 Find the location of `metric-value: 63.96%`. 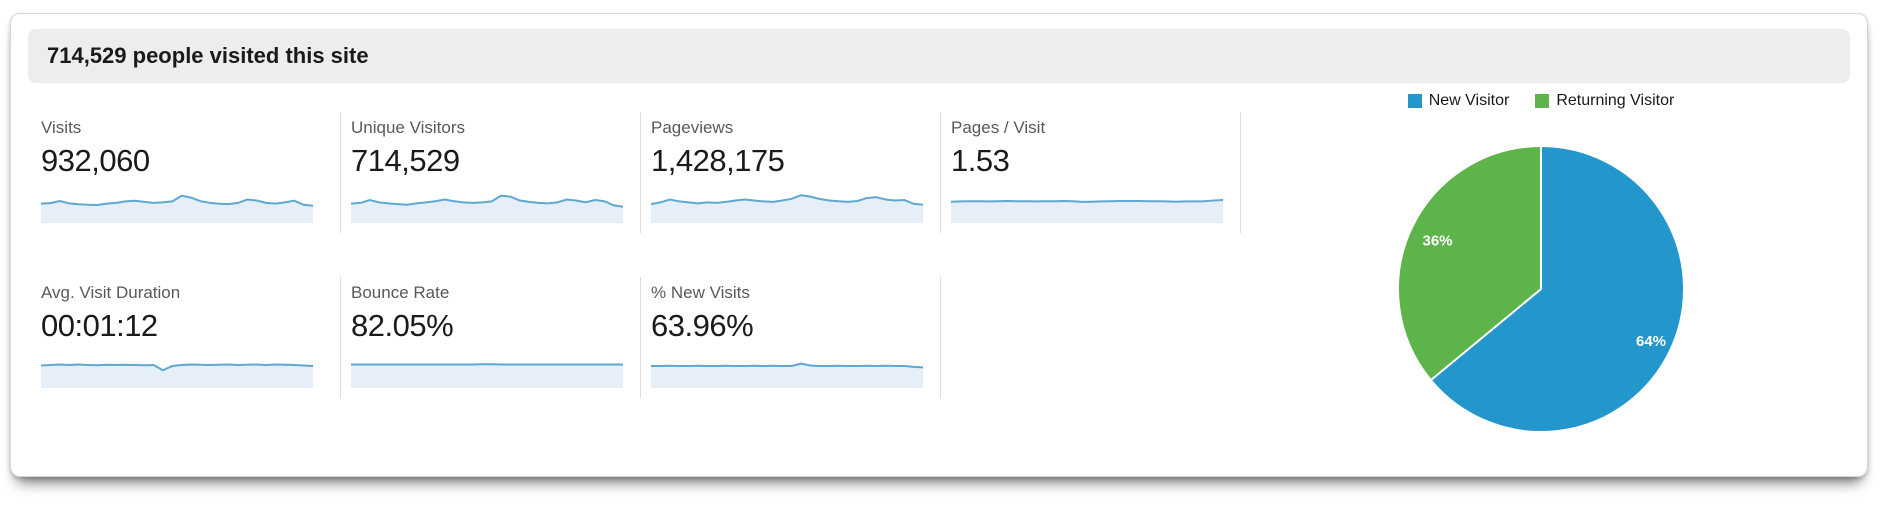

metric-value: 63.96% is located at coordinates (702, 325).